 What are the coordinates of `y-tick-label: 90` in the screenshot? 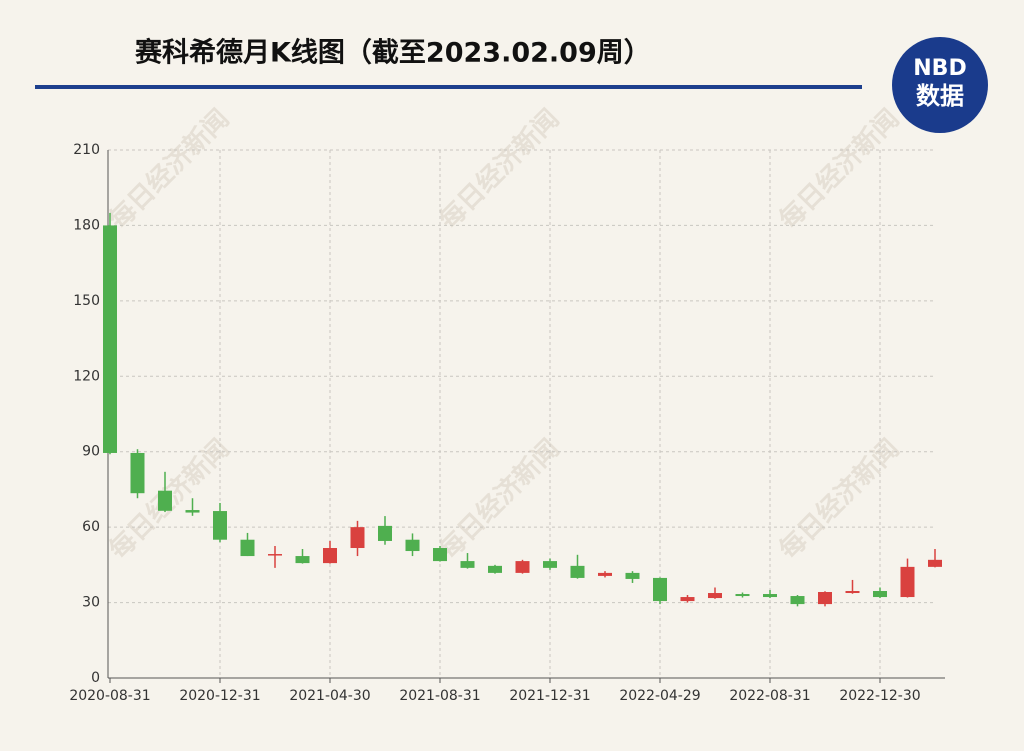 It's located at (91, 452).